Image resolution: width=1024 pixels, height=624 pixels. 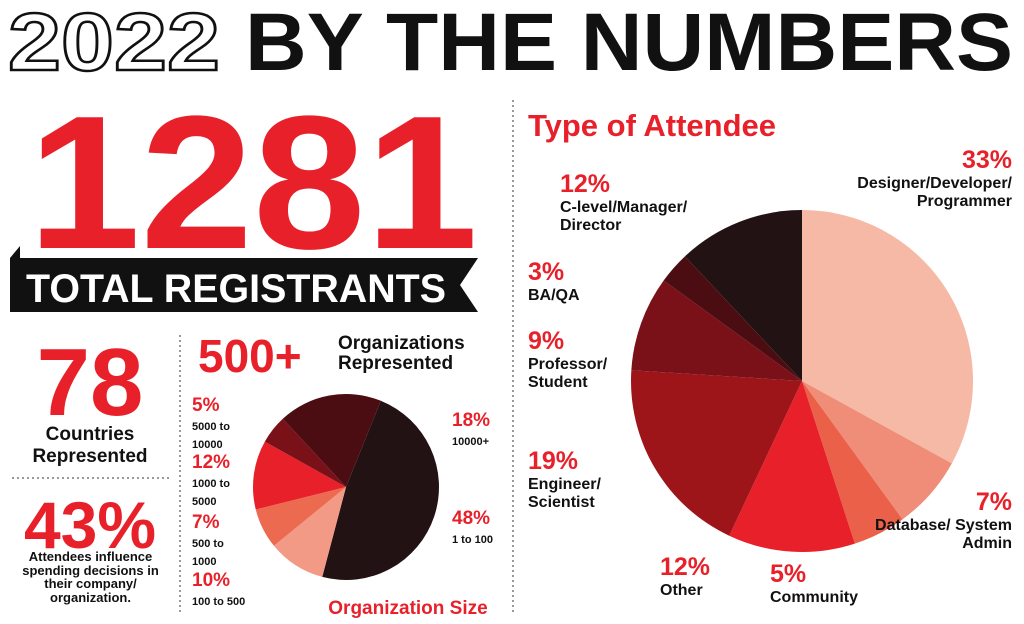 I want to click on countries: 78, so click(x=90, y=382).